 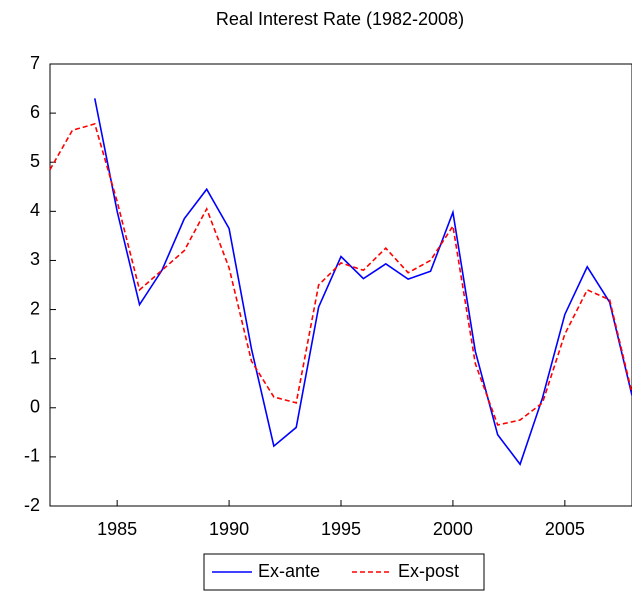 What do you see at coordinates (565, 529) in the screenshot?
I see `x-tick-label: 2005` at bounding box center [565, 529].